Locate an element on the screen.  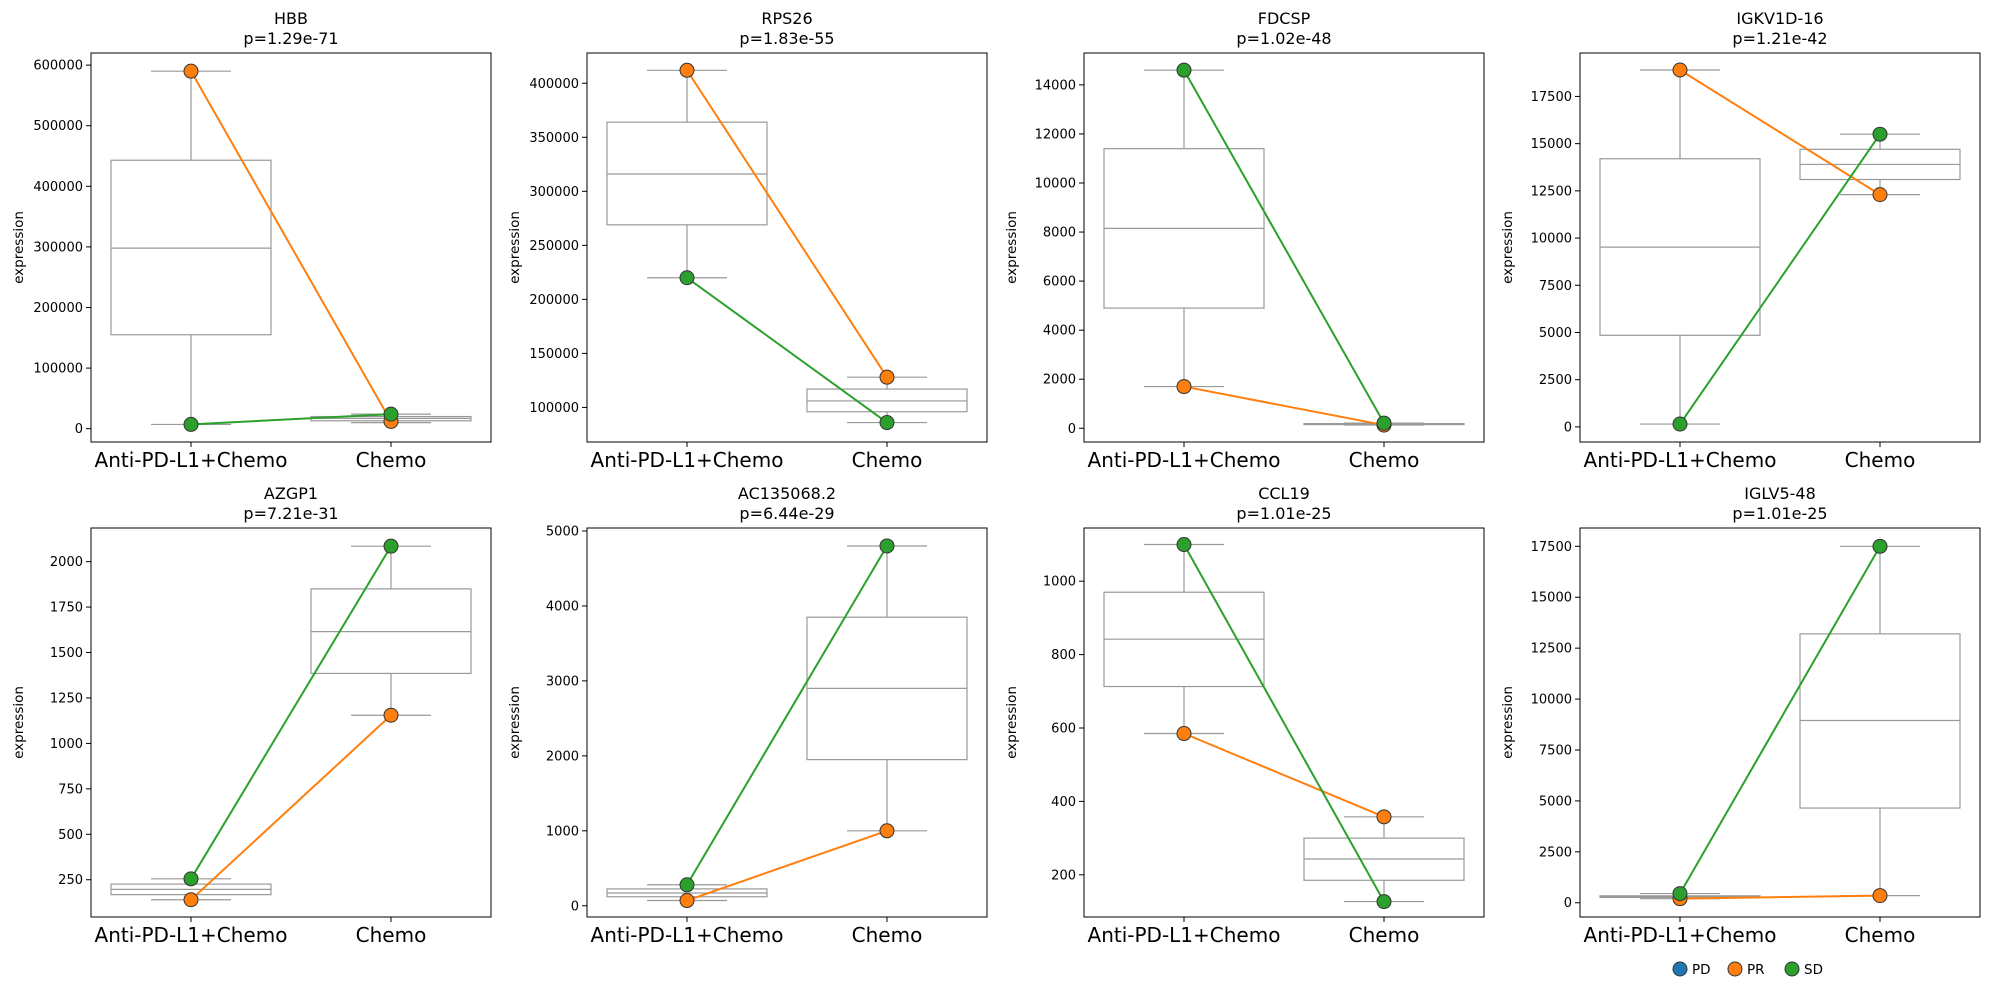
y-tick-label: 7500 is located at coordinates (1555, 286).